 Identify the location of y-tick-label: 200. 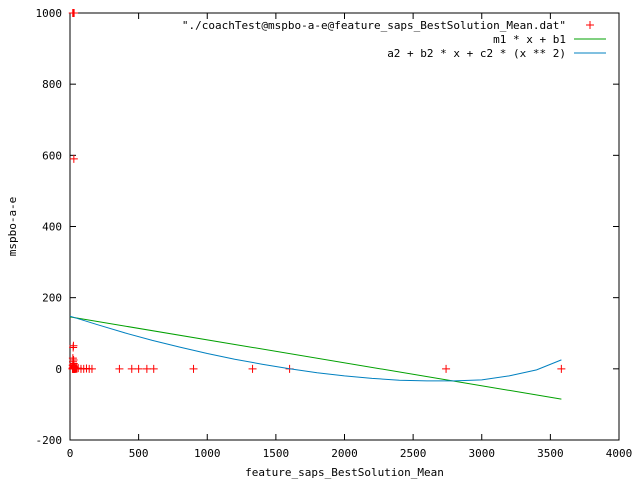
(52, 298).